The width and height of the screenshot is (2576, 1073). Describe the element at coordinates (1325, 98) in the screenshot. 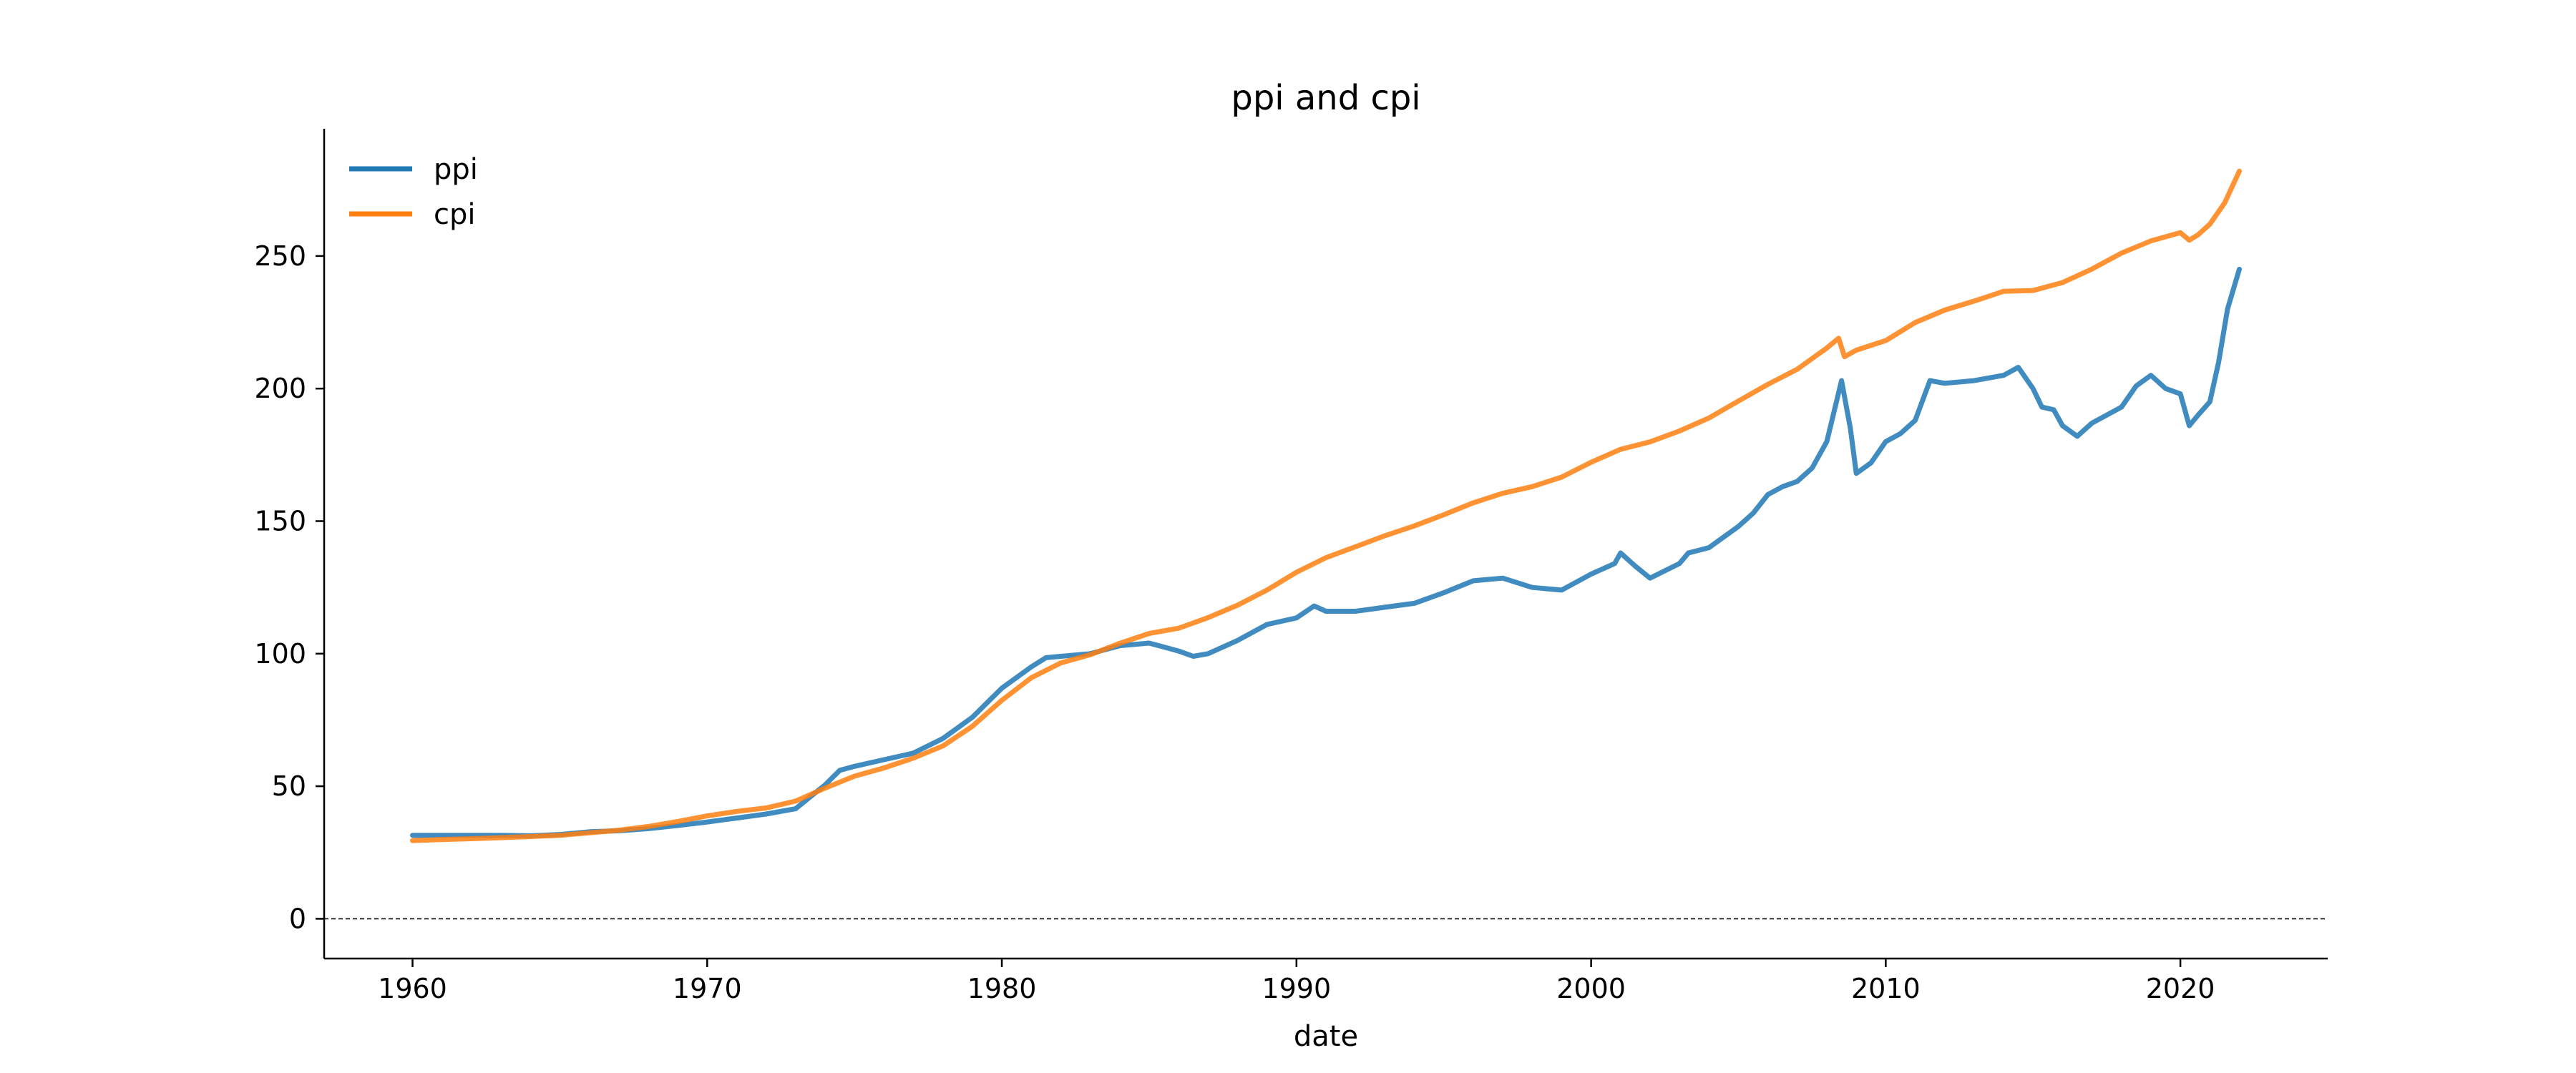

I see `chart-title: ppi and cpi` at that location.